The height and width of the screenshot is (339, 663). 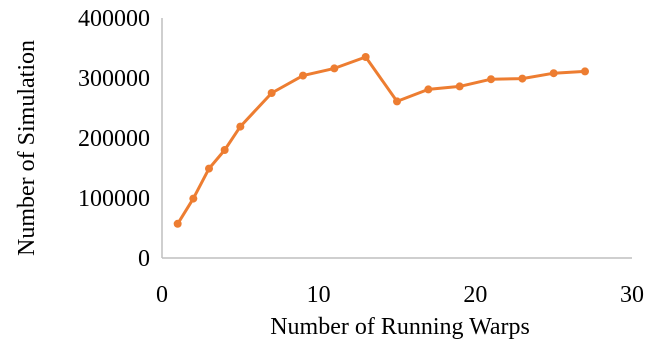 I want to click on x-axis-title: Number of Running Warps, so click(x=400, y=326).